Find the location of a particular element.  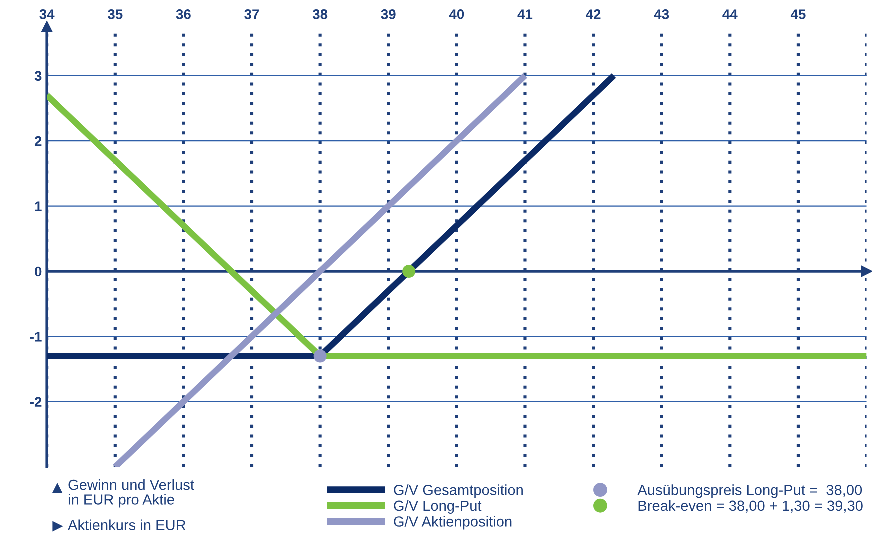

x-tick-label: 34 is located at coordinates (47, 15).